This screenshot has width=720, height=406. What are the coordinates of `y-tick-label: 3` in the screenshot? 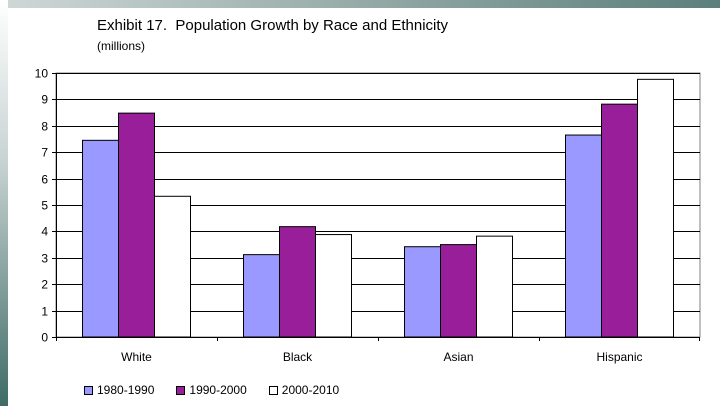 It's located at (44, 259).